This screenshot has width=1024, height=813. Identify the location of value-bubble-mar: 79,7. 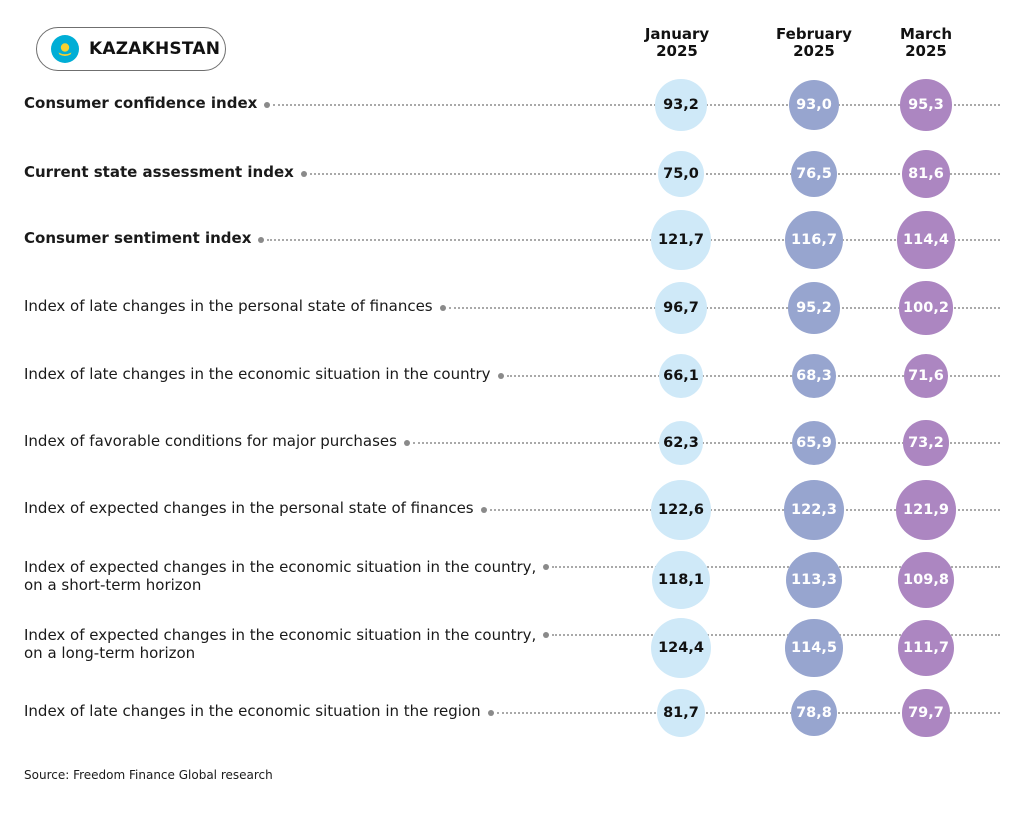
(926, 713).